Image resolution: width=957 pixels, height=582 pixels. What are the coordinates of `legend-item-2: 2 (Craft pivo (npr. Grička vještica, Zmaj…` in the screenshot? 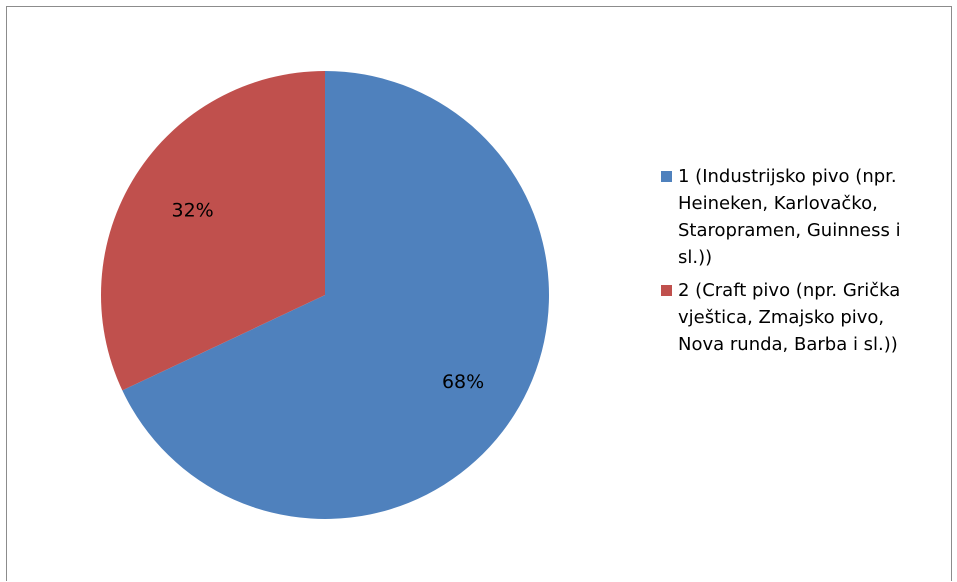 It's located at (809, 317).